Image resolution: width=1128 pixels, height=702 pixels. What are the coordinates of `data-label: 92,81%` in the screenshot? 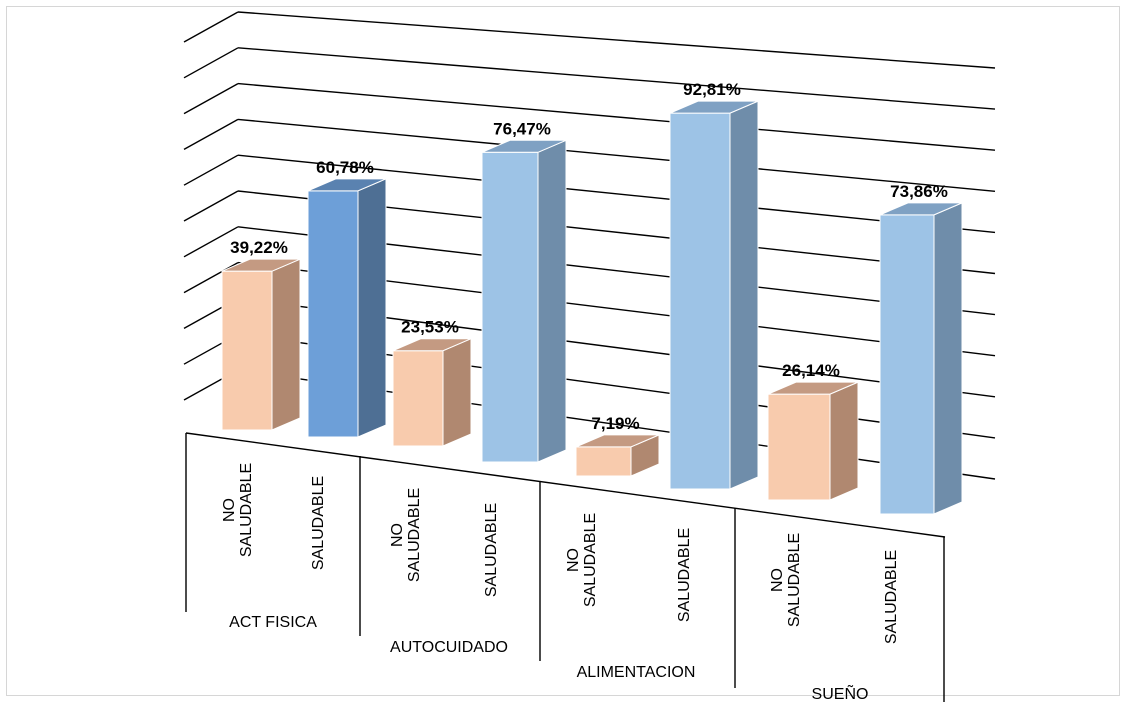 It's located at (712, 89).